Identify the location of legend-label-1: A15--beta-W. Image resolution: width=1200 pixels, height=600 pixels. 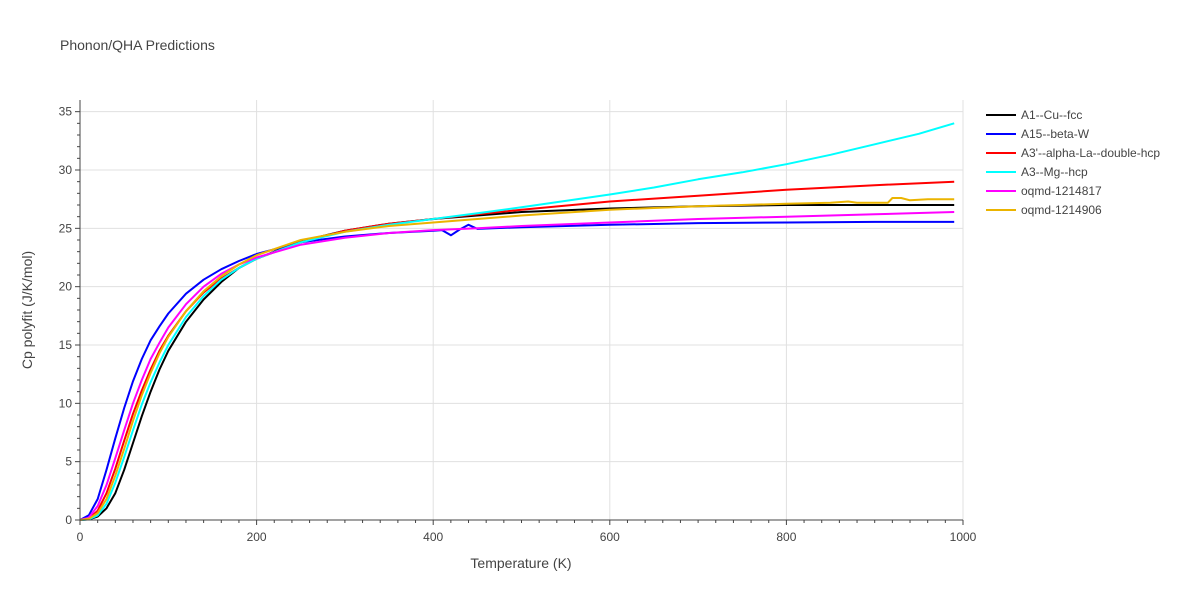
(1055, 134).